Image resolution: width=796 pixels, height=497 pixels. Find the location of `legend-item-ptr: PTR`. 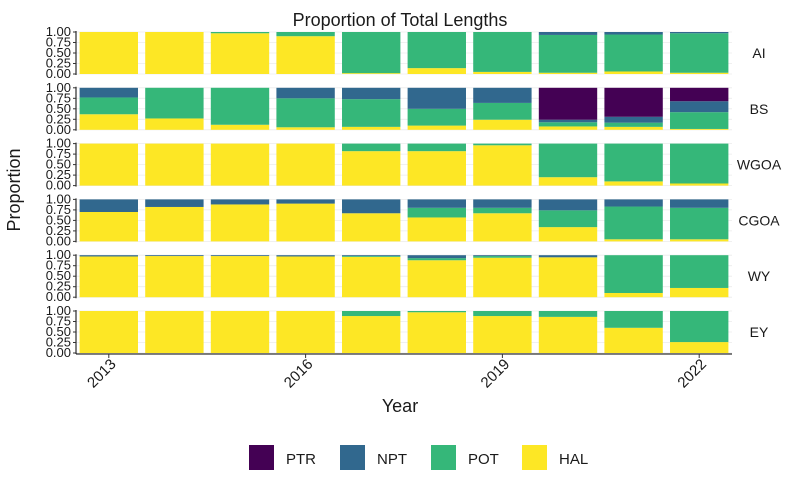

legend-item-ptr: PTR is located at coordinates (282, 457).